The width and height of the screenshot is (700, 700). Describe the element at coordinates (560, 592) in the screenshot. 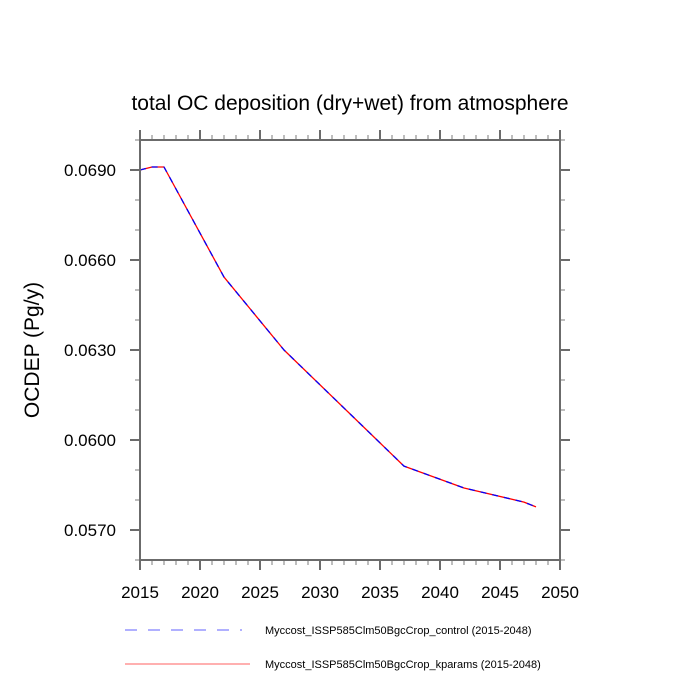

I see `x-tick-label: 2050` at that location.